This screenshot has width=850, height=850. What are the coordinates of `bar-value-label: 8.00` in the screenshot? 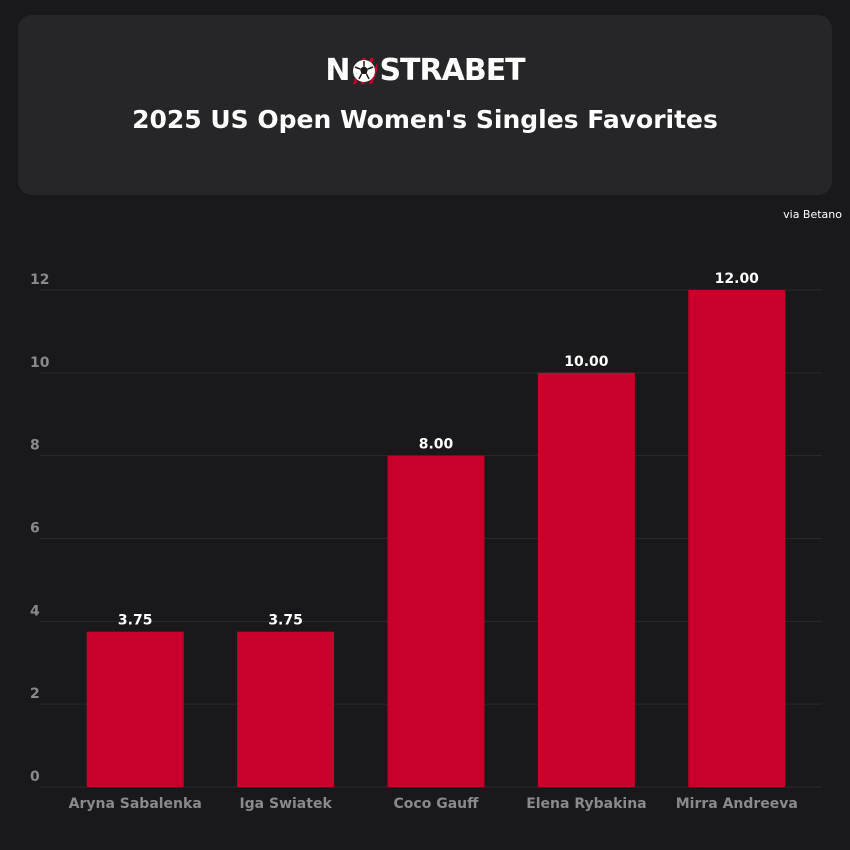 It's located at (436, 445).